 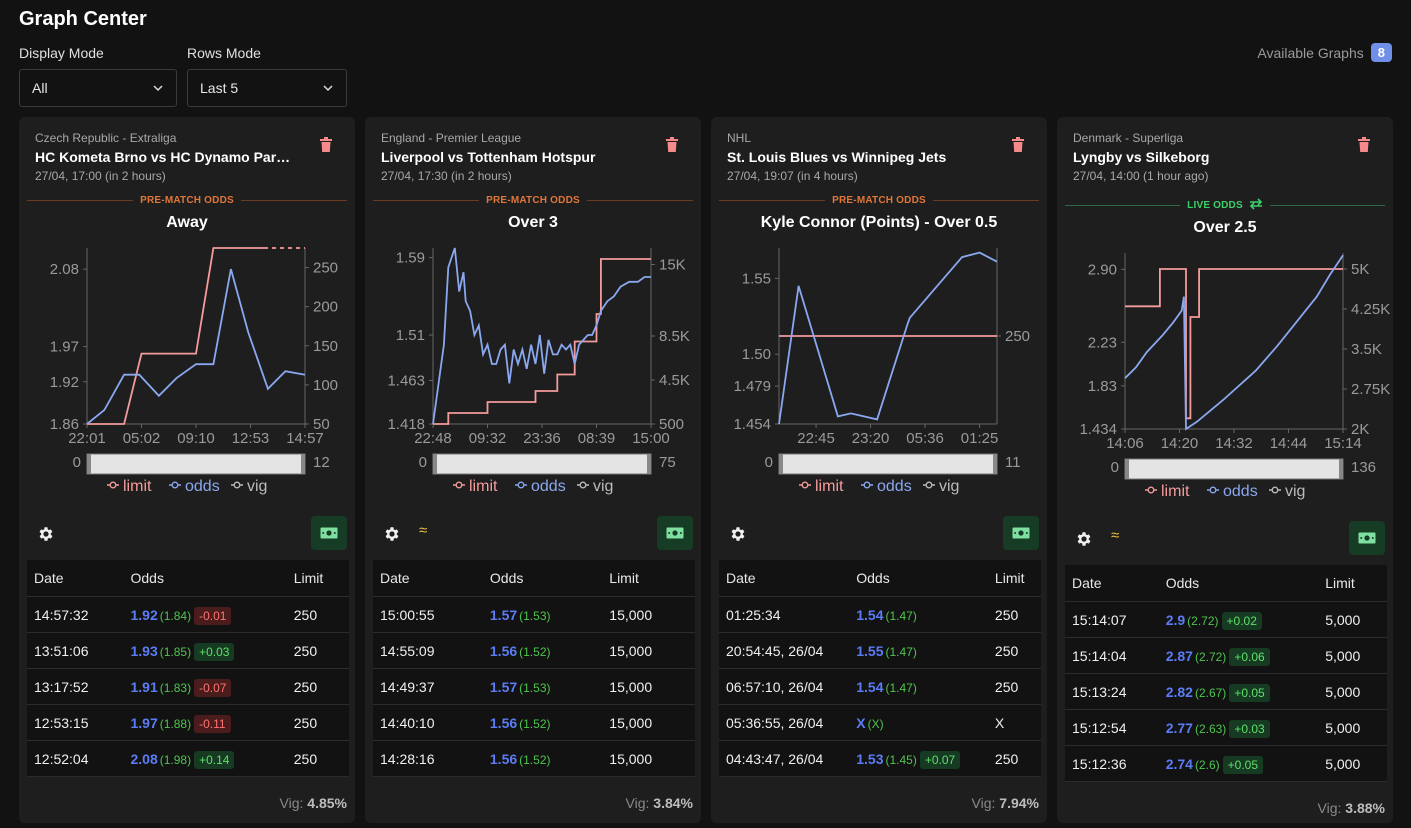 What do you see at coordinates (406, 424) in the screenshot?
I see `y-left-tick-label: 1.418` at bounding box center [406, 424].